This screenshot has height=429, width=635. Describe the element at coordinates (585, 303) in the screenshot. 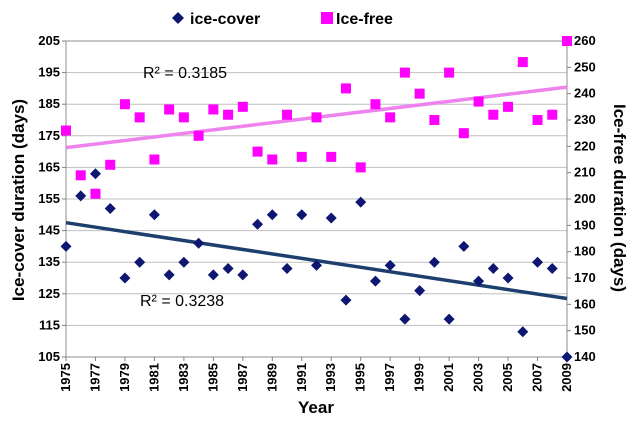

I see `y-right-tick-label: 160` at that location.